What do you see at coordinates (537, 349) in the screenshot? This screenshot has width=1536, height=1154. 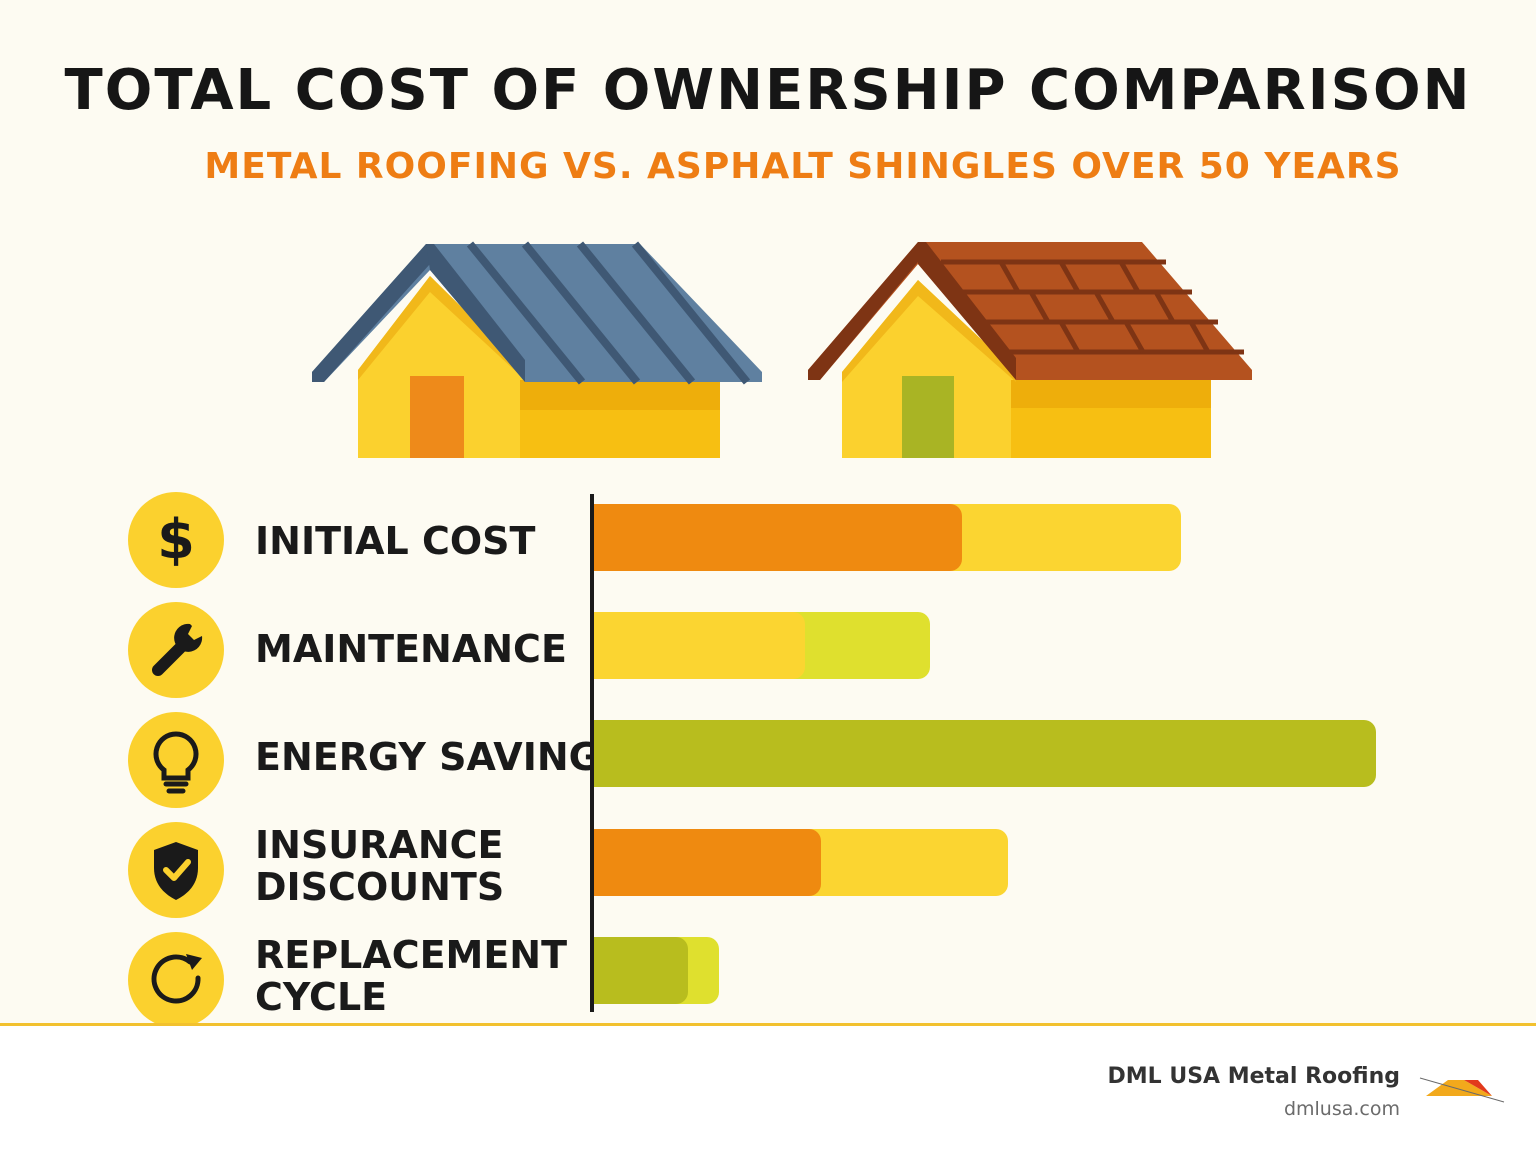 I see `metal-roof-house-icon` at bounding box center [537, 349].